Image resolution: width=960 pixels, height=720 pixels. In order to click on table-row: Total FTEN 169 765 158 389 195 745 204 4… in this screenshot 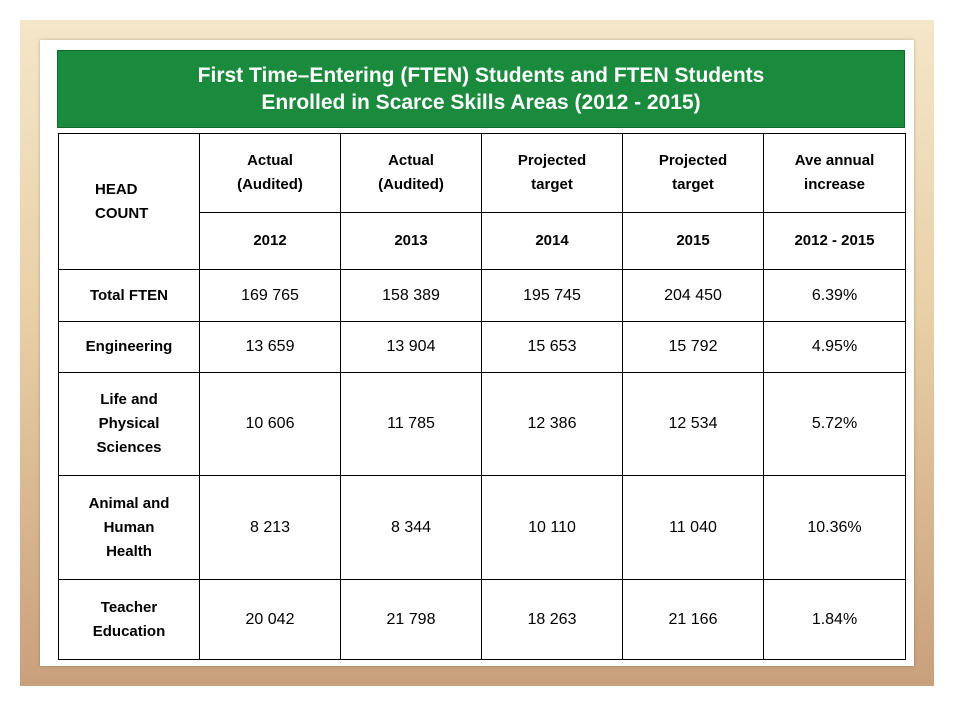, I will do `click(482, 295)`.